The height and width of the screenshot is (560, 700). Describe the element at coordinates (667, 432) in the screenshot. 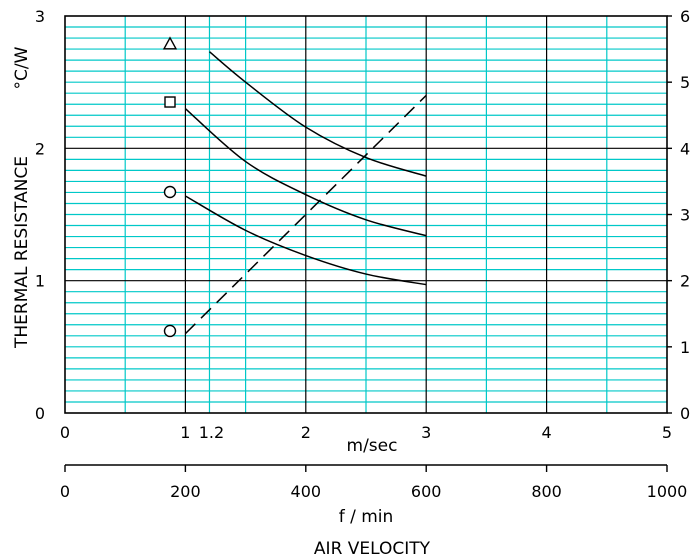

I see `x-axis-tick-label: 5` at that location.